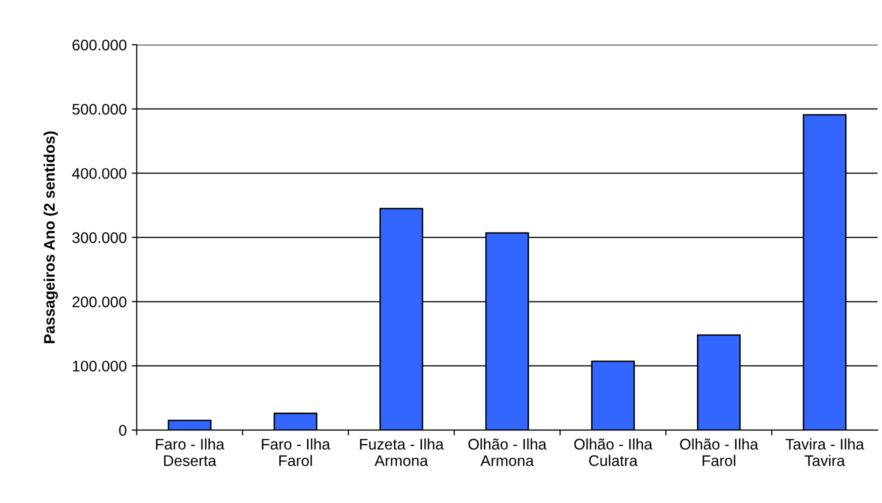 The width and height of the screenshot is (882, 503). I want to click on y-tick-label: 0, so click(122, 430).